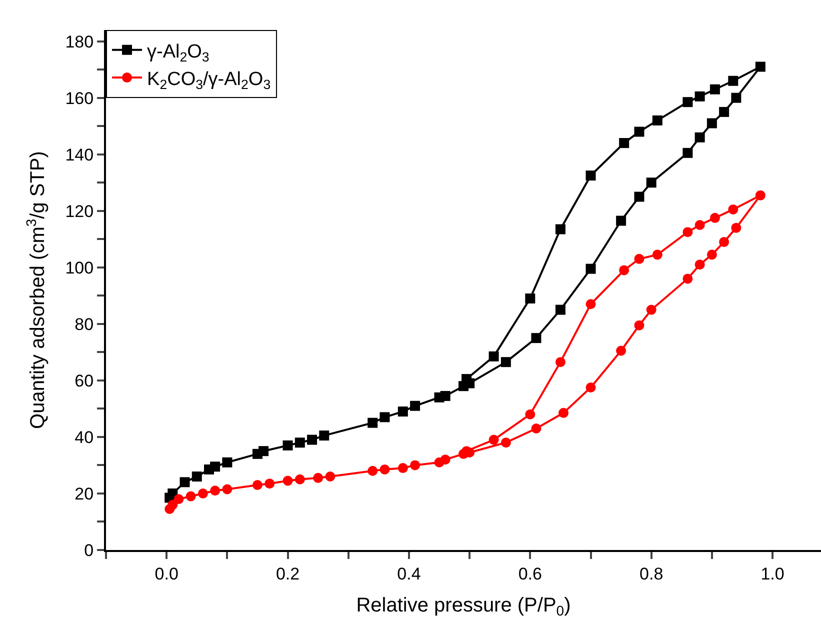  Describe the element at coordinates (209, 80) in the screenshot. I see `legend-label: K$_{2}$CO$_{3}$/γ-Al$_{2}$O$_{3}$` at that location.